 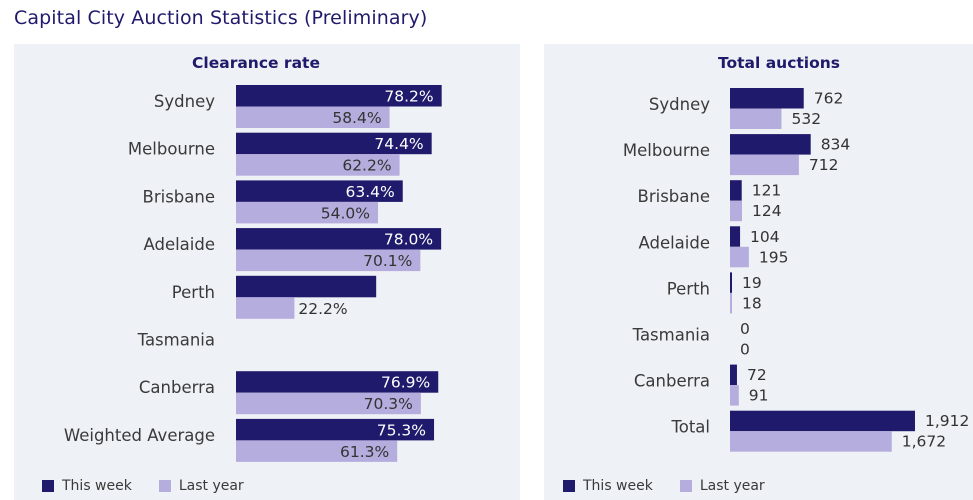 What do you see at coordinates (779, 63) in the screenshot?
I see `chart-title: Total auctions` at bounding box center [779, 63].